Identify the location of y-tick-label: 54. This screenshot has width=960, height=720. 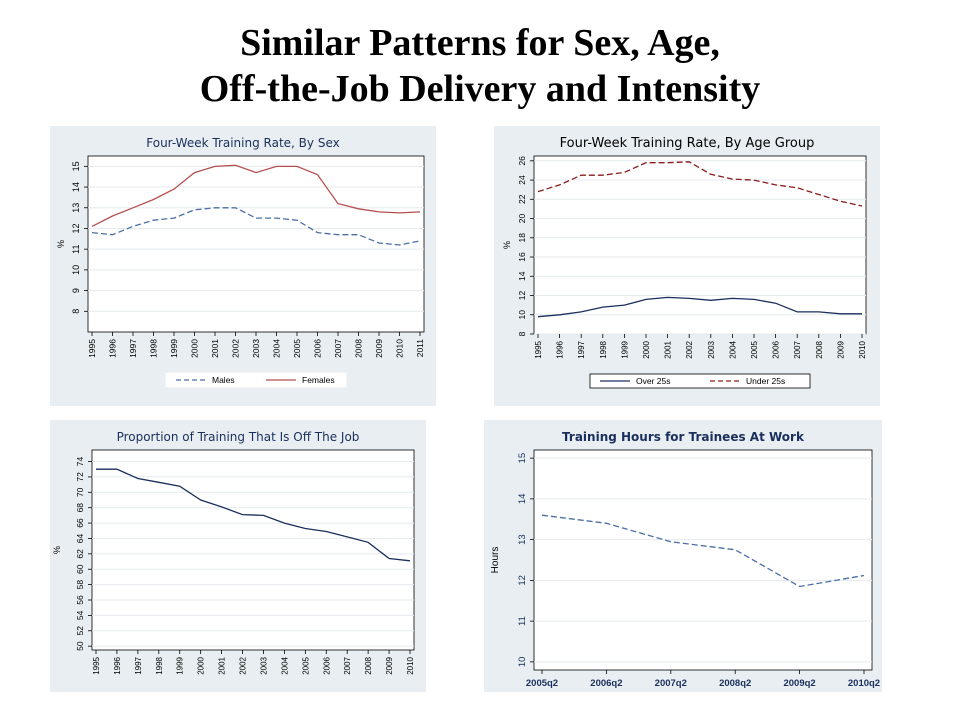
(80, 615).